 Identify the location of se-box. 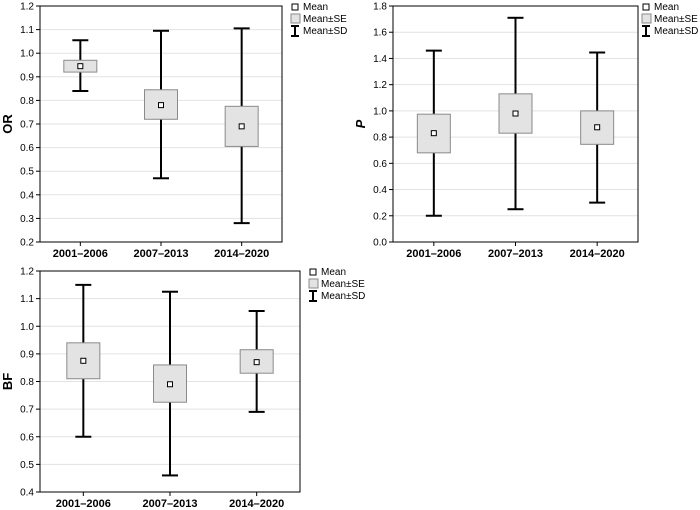
(170, 383).